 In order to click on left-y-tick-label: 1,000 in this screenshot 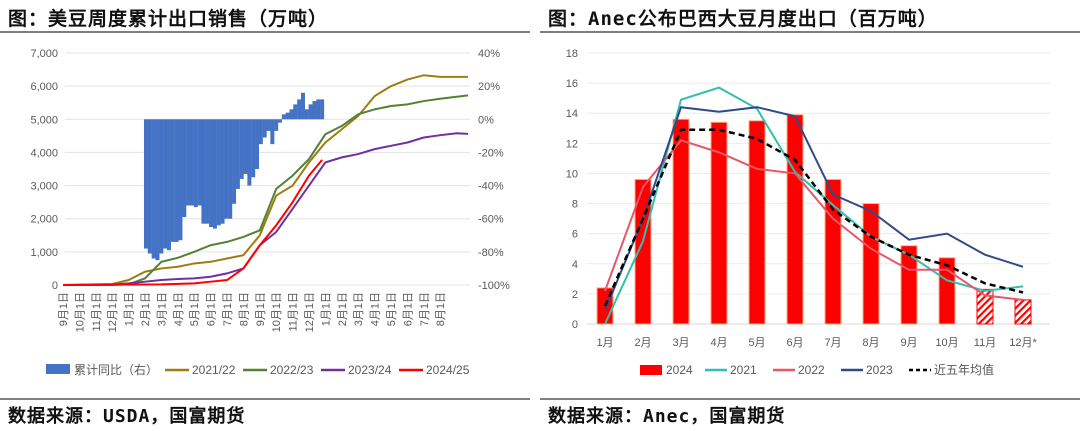, I will do `click(44, 253)`.